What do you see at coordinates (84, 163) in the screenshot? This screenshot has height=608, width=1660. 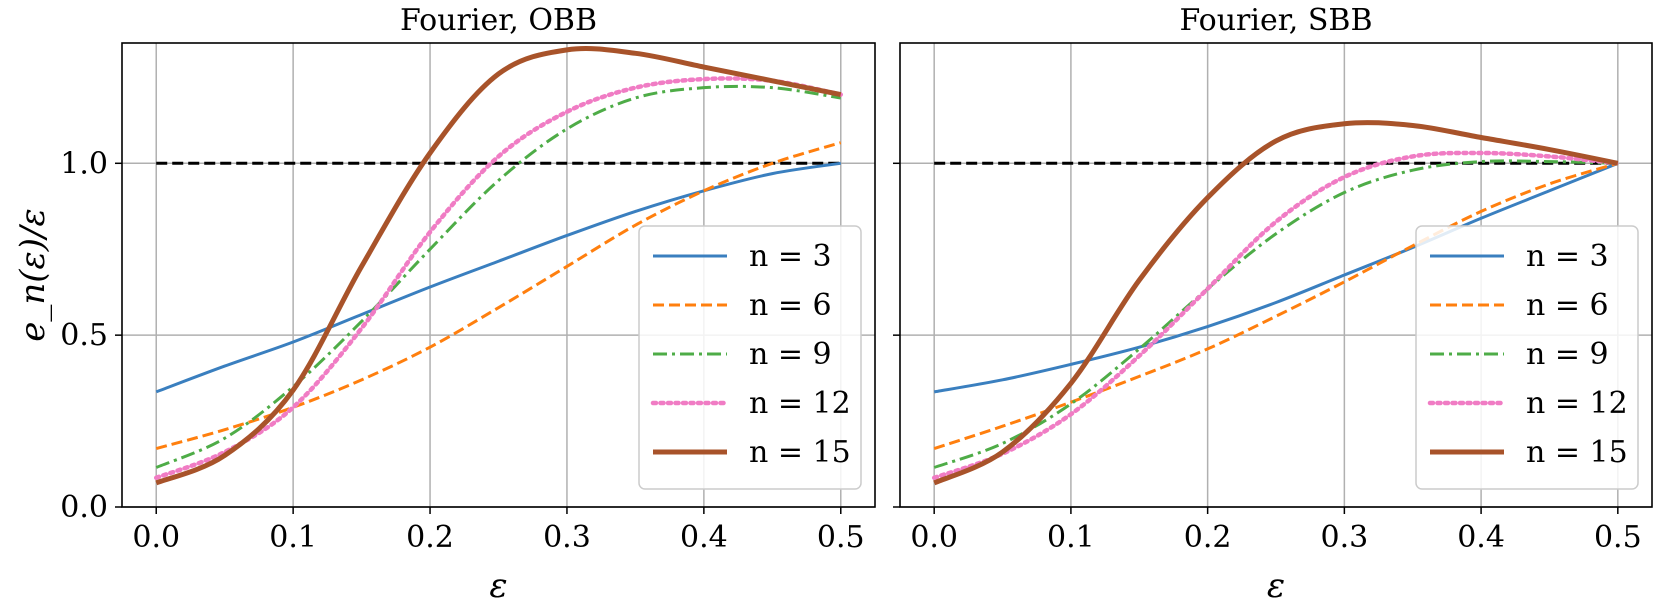 I see `y-tick-label: 1.0` at bounding box center [84, 163].